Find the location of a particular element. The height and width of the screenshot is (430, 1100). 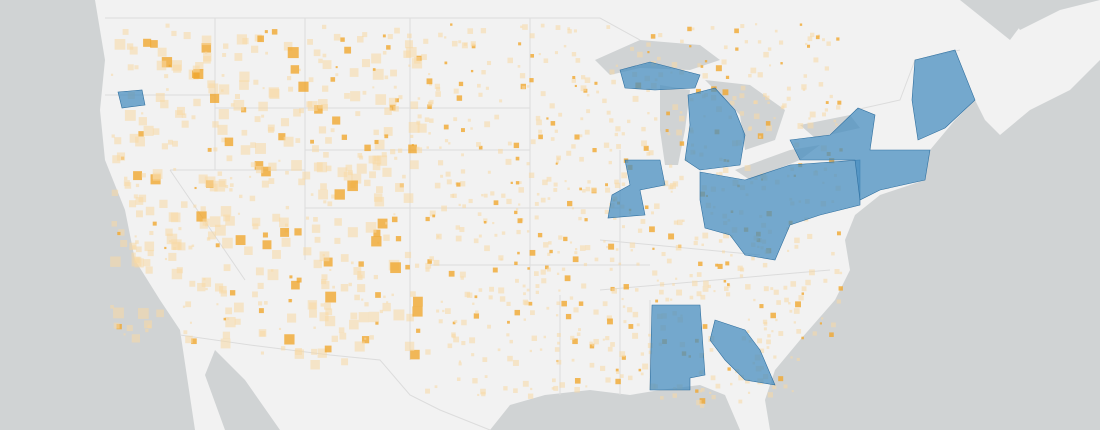

region-ohio-pennsylvania is located at coordinates (780, 210).